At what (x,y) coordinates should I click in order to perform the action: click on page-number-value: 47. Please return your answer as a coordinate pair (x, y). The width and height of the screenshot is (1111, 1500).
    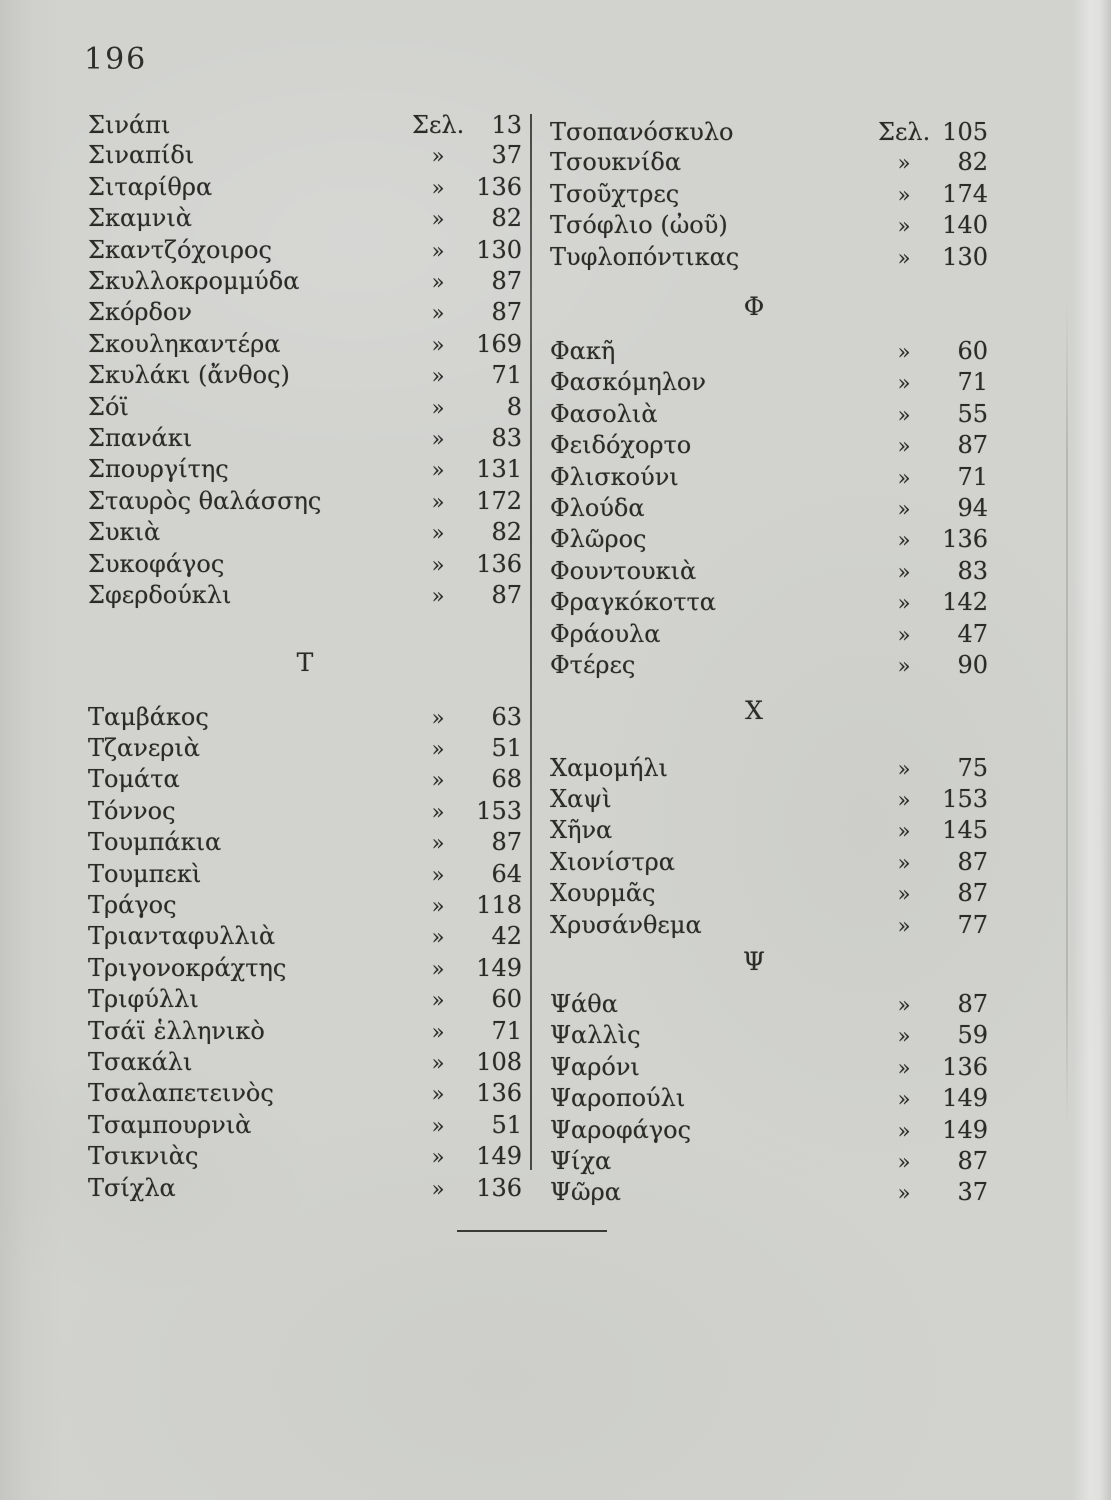
    Looking at the image, I should click on (972, 633).